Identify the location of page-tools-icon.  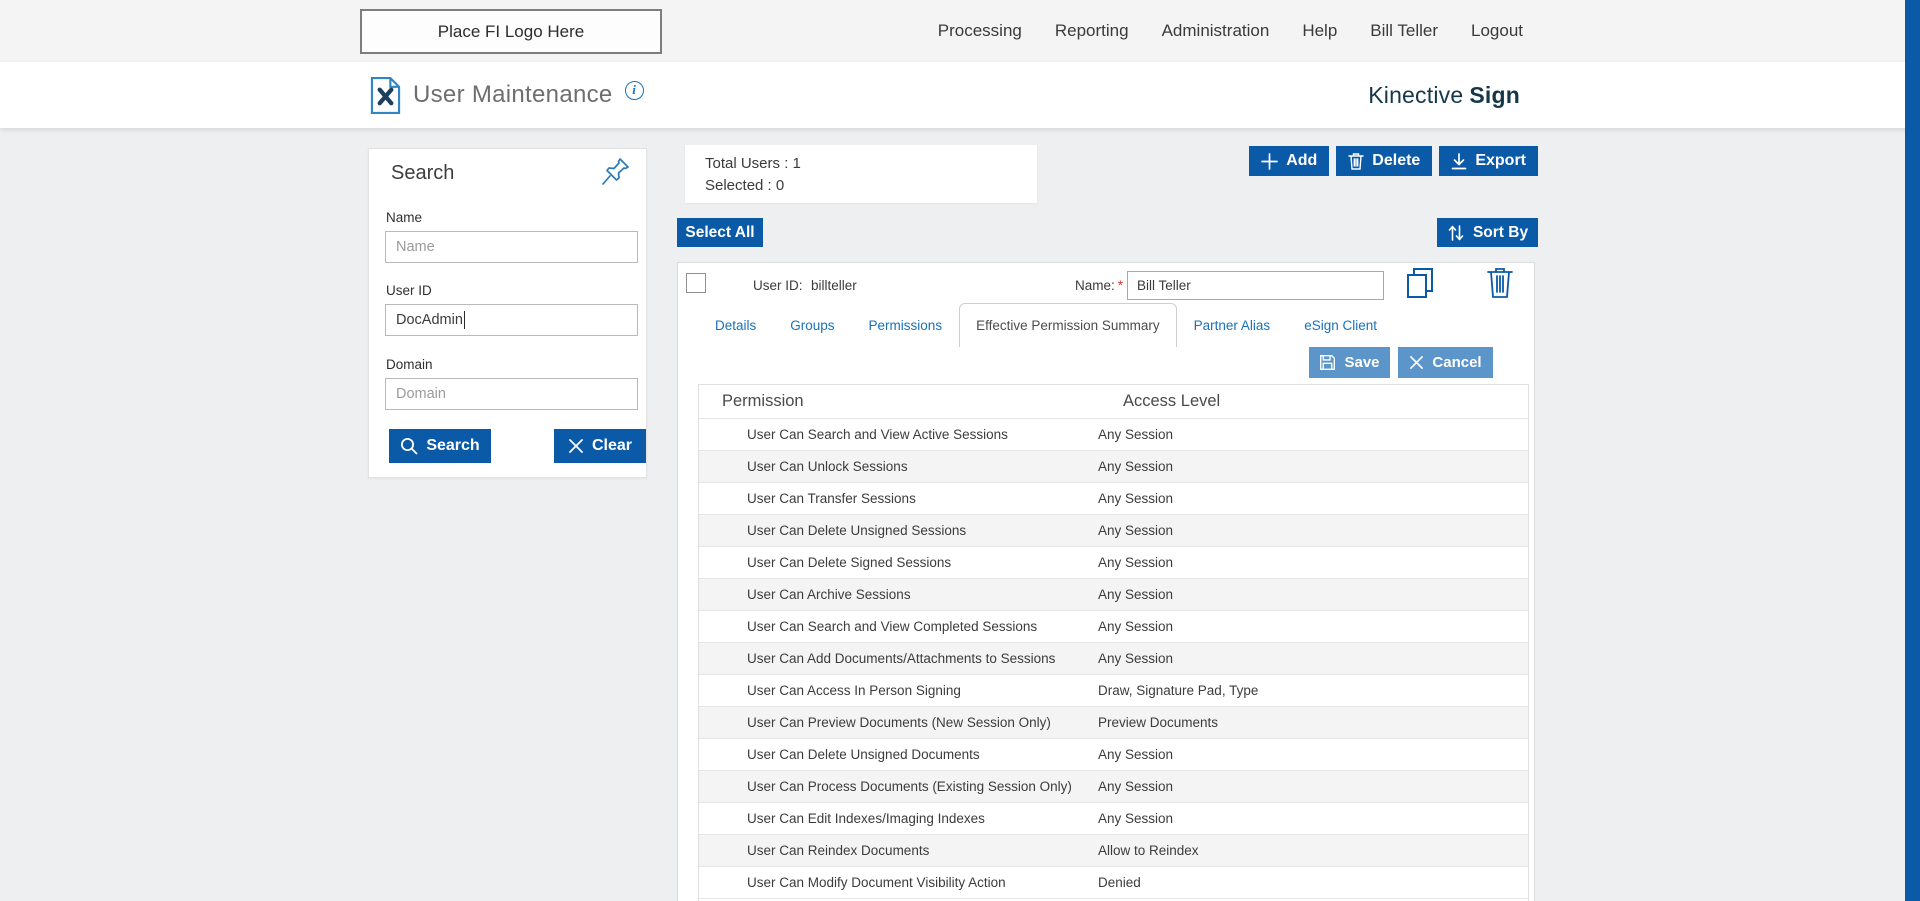
(385, 95).